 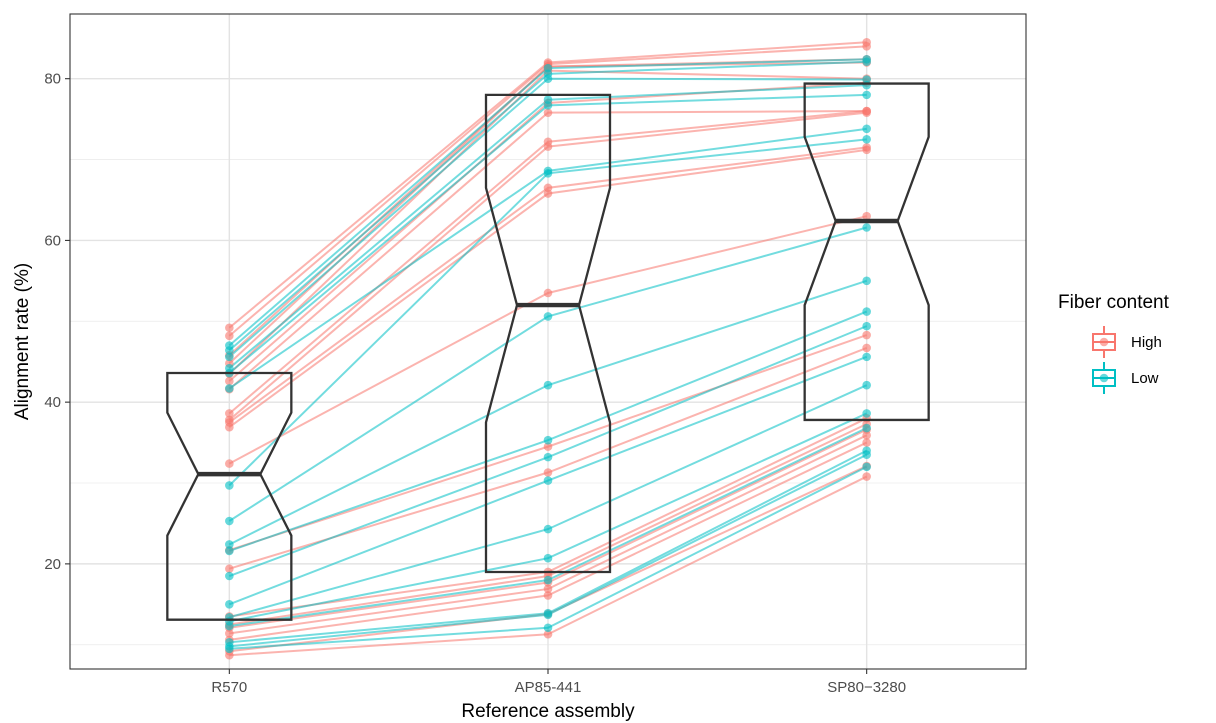 What do you see at coordinates (1146, 342) in the screenshot?
I see `legend-label-high: High` at bounding box center [1146, 342].